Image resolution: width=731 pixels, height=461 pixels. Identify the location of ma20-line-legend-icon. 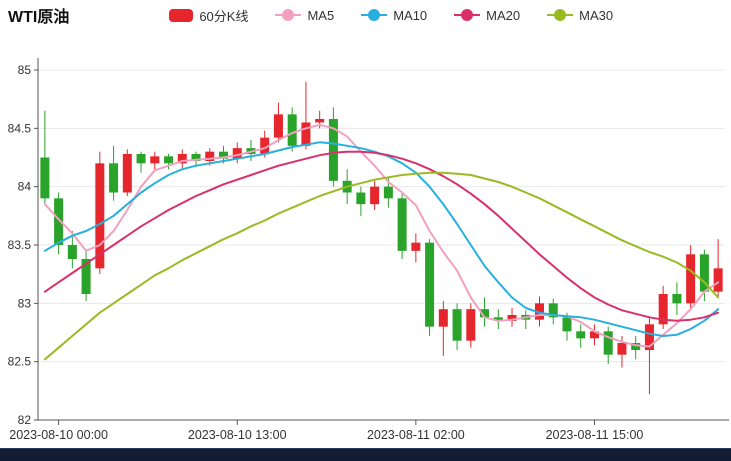
(467, 15).